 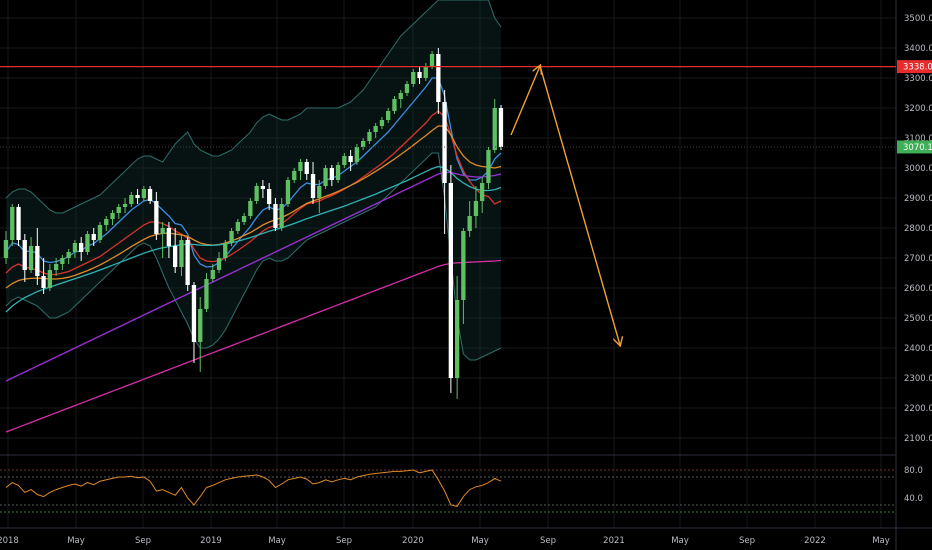 I want to click on price-tick-label: 2800.0, so click(x=918, y=229).